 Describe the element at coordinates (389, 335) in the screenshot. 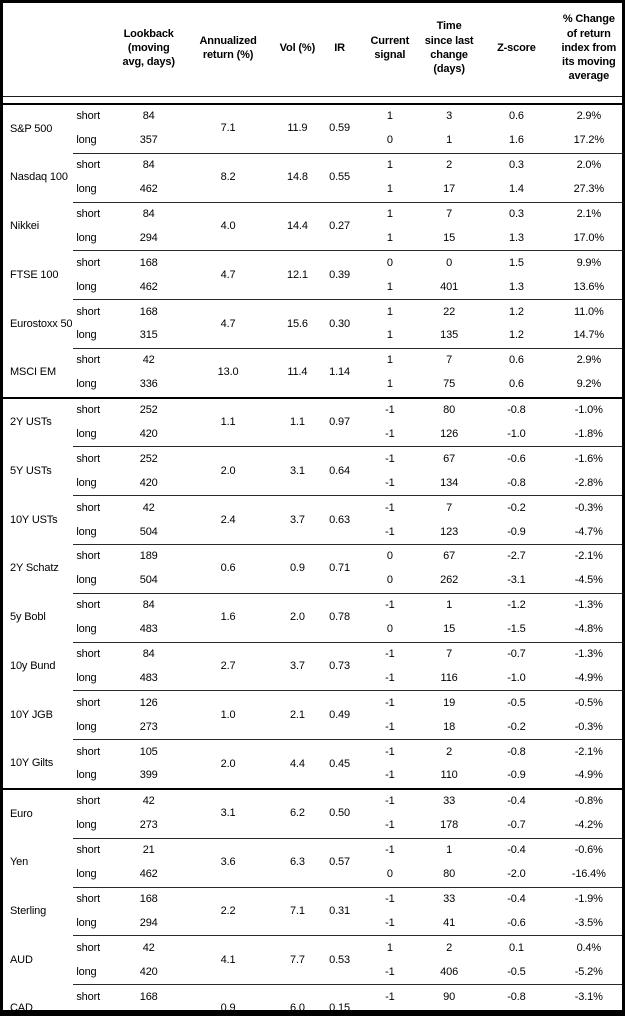

I see `current-signal-long-value: 1` at that location.